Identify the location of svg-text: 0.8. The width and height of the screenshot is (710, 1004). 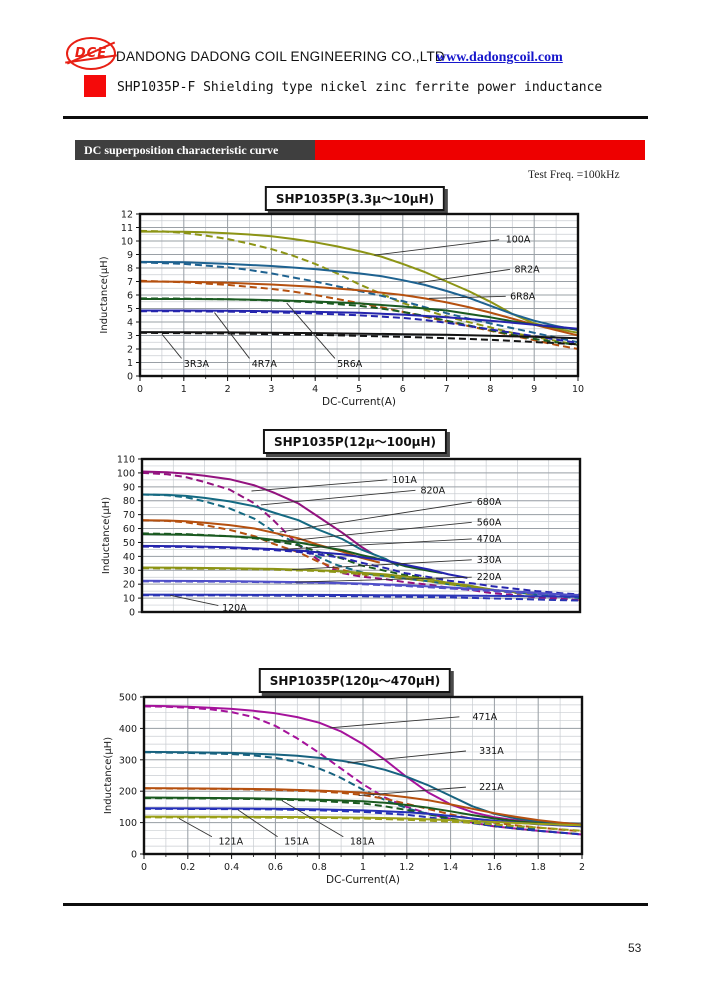
(319, 867).